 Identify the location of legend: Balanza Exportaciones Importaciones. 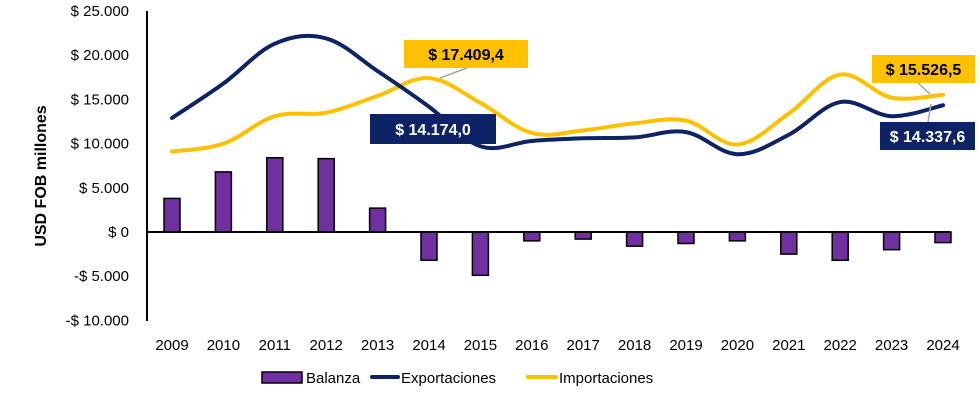
(457, 378).